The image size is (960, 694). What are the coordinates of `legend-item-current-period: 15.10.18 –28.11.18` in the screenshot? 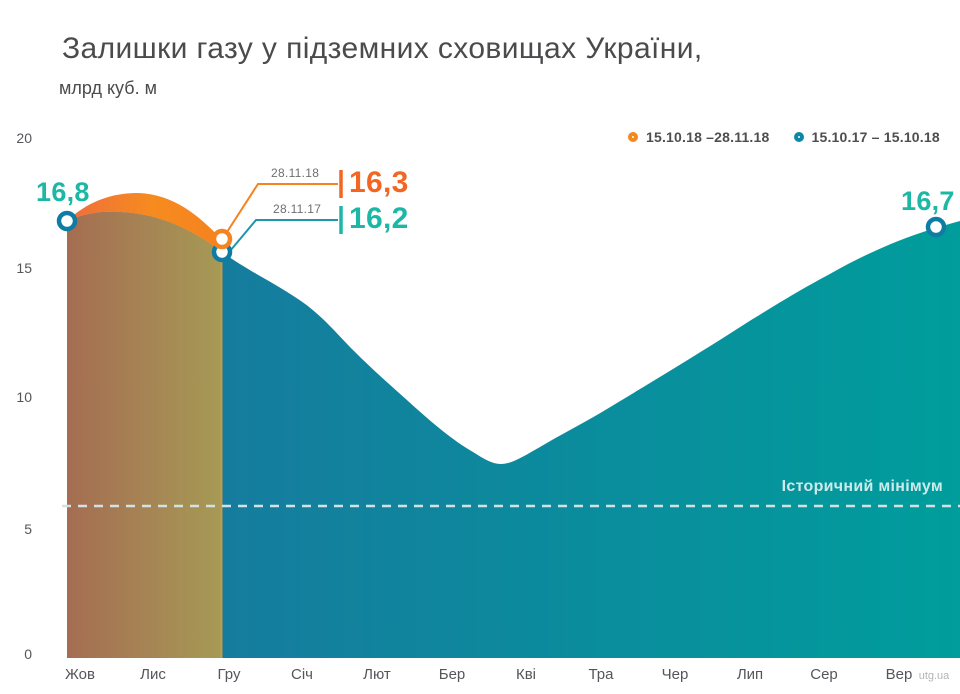 It's located at (699, 137).